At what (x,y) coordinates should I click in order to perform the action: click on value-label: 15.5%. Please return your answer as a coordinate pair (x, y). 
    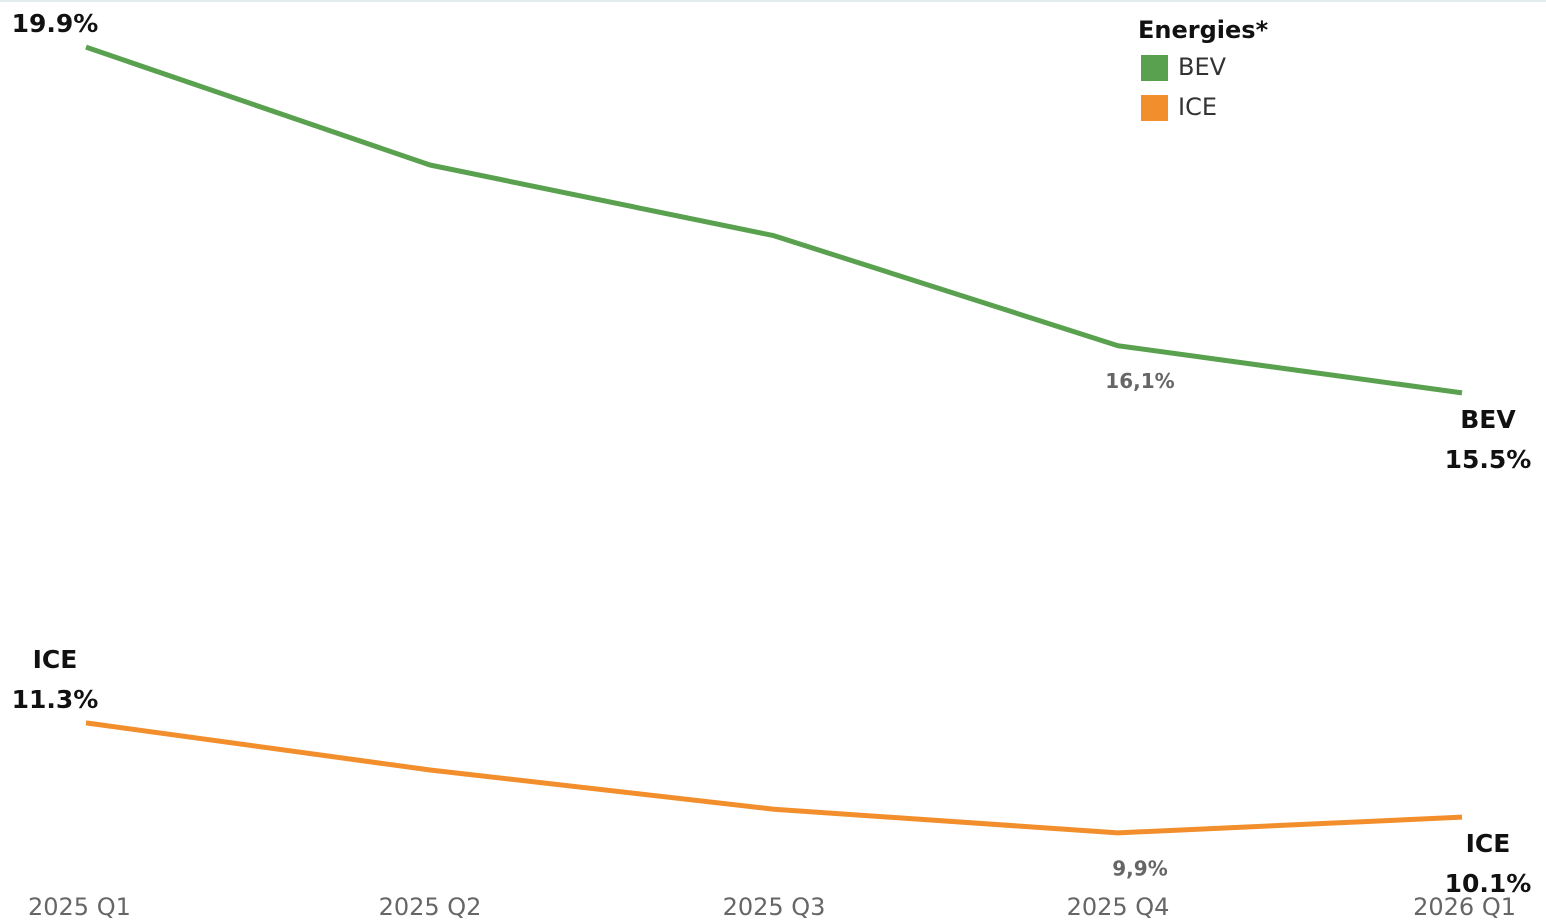
    Looking at the image, I should click on (1488, 459).